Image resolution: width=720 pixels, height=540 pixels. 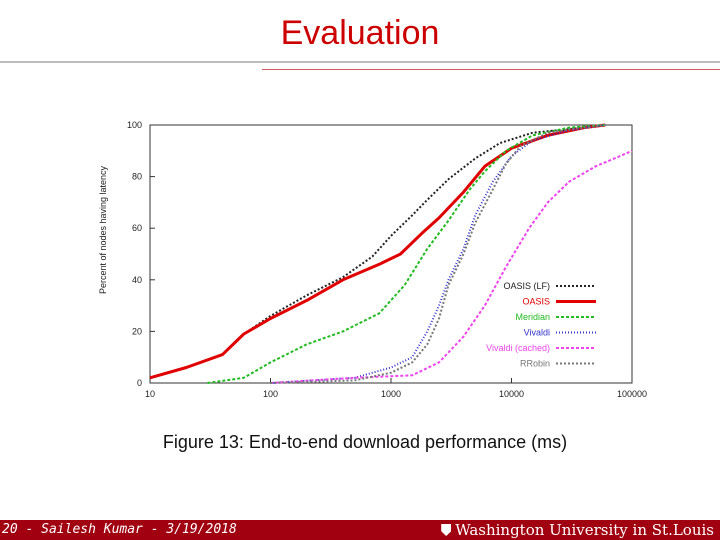 I want to click on y-tick-label: 100, so click(x=134, y=125).